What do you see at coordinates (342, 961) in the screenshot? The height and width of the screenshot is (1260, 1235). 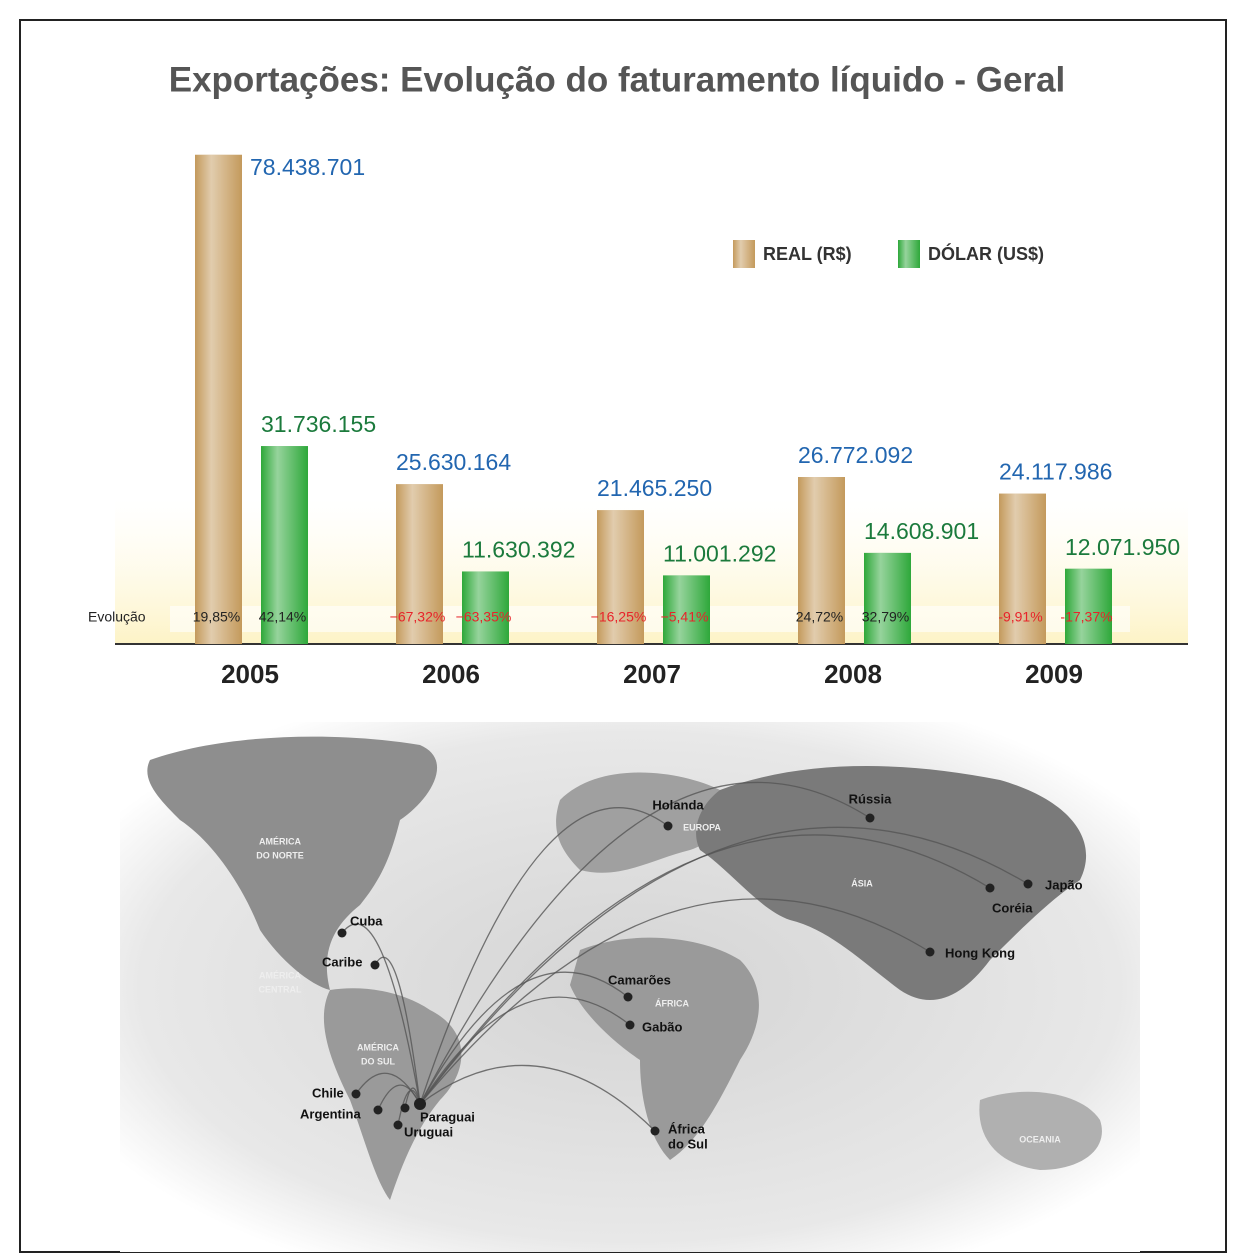 I see `city-label: Caribe` at bounding box center [342, 961].